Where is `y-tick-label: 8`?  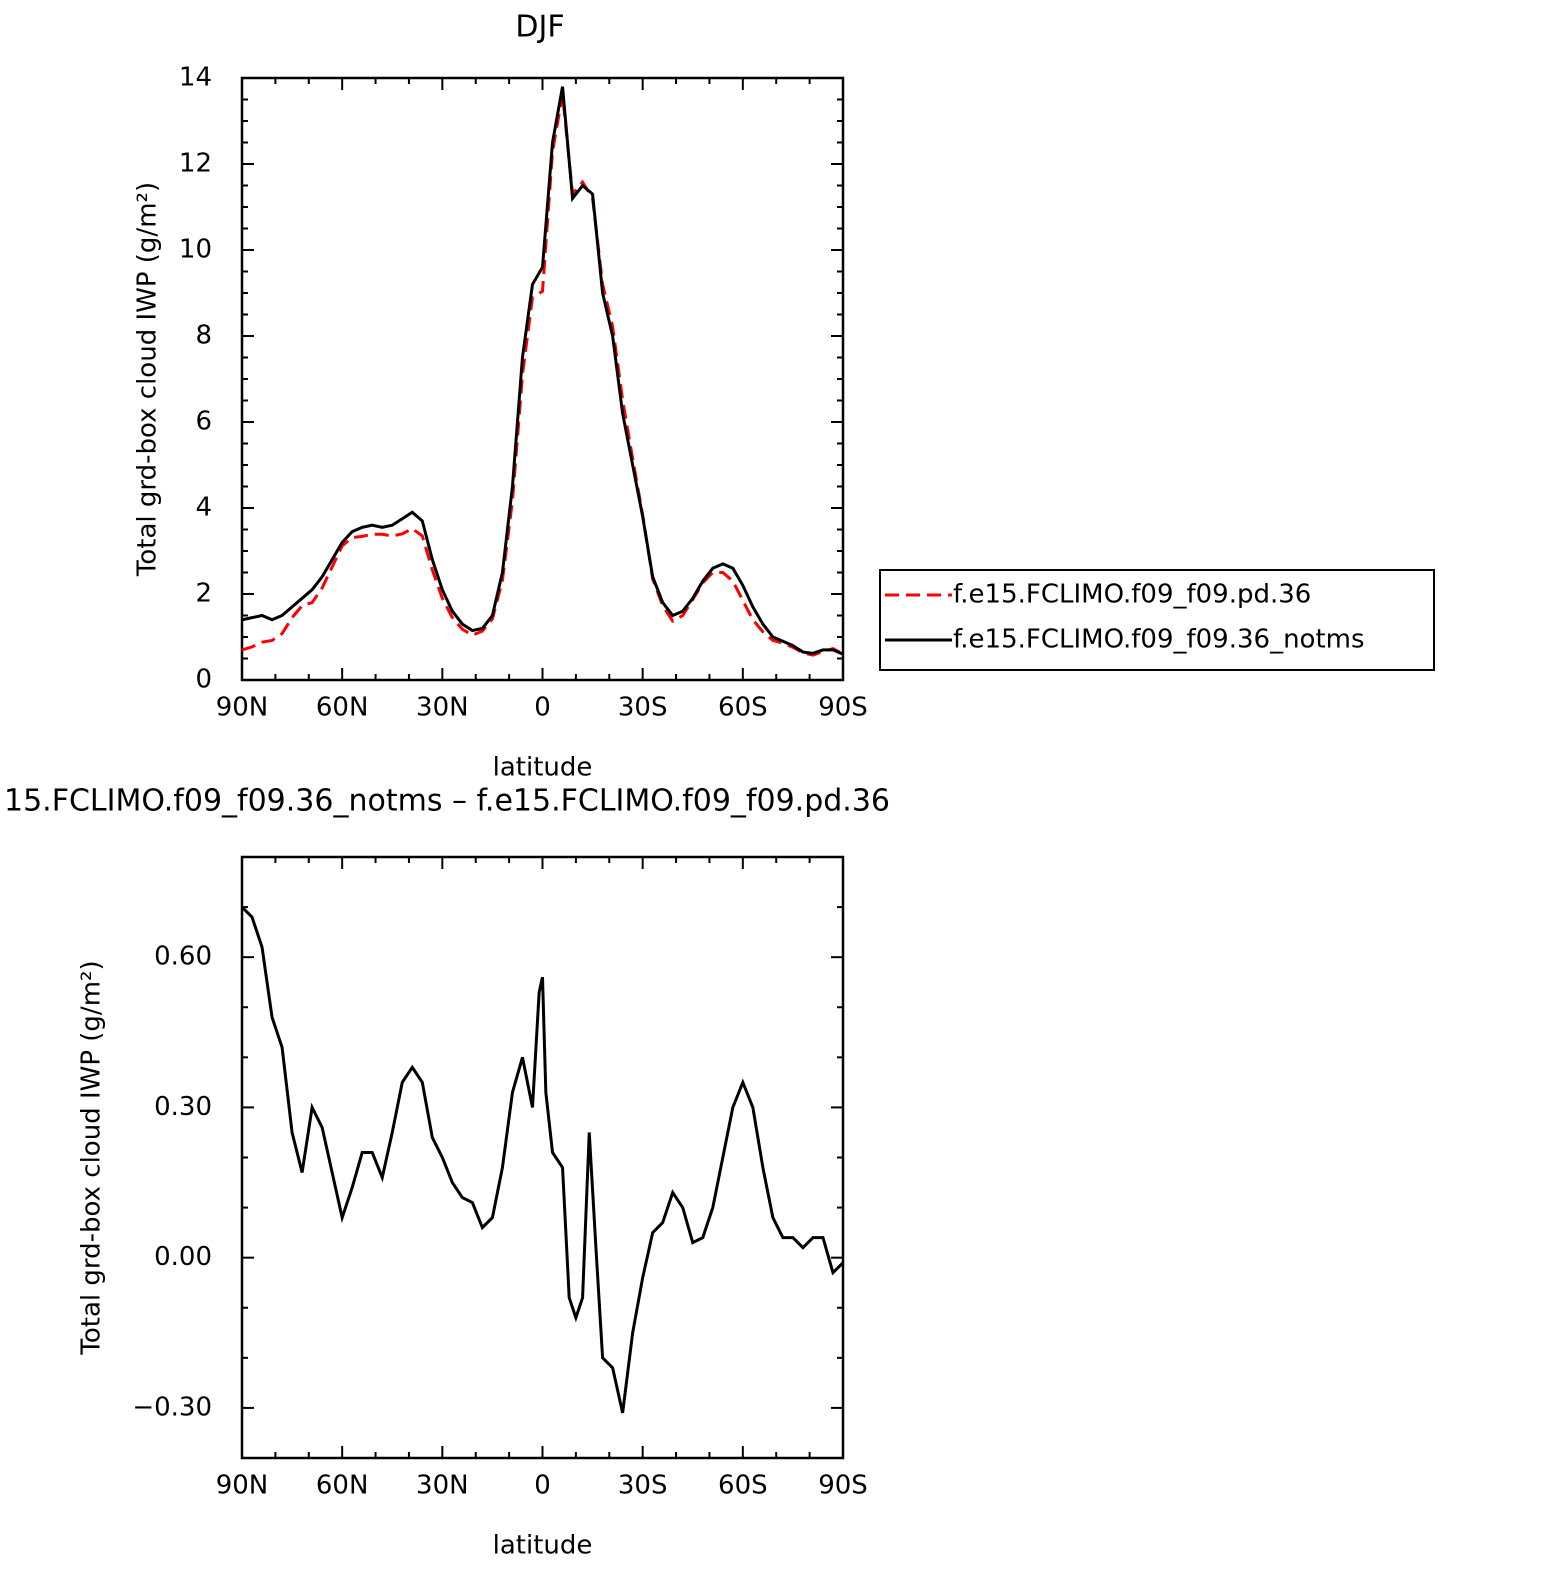 y-tick-label: 8 is located at coordinates (203, 336).